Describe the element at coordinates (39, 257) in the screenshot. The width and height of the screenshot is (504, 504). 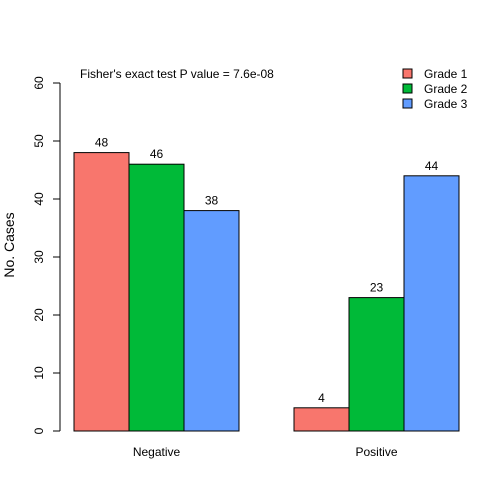
I see `y-tick-label: 30` at that location.